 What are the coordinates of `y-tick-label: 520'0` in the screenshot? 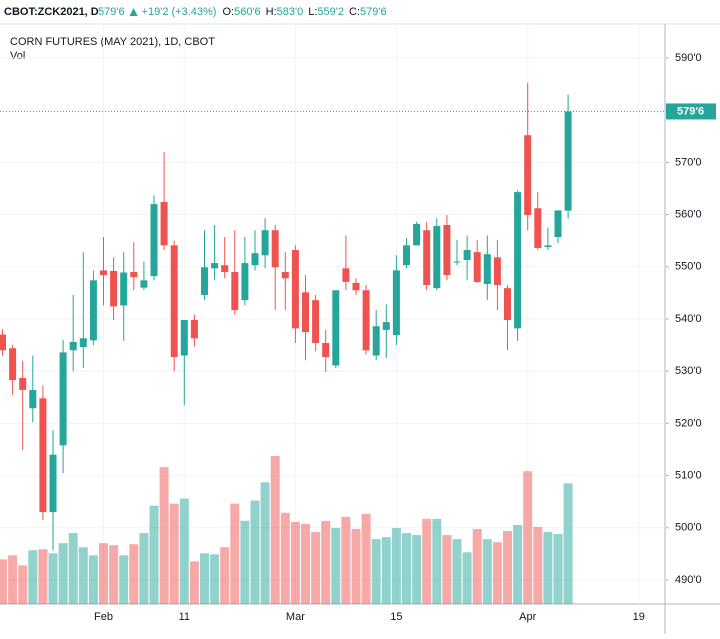 It's located at (688, 423).